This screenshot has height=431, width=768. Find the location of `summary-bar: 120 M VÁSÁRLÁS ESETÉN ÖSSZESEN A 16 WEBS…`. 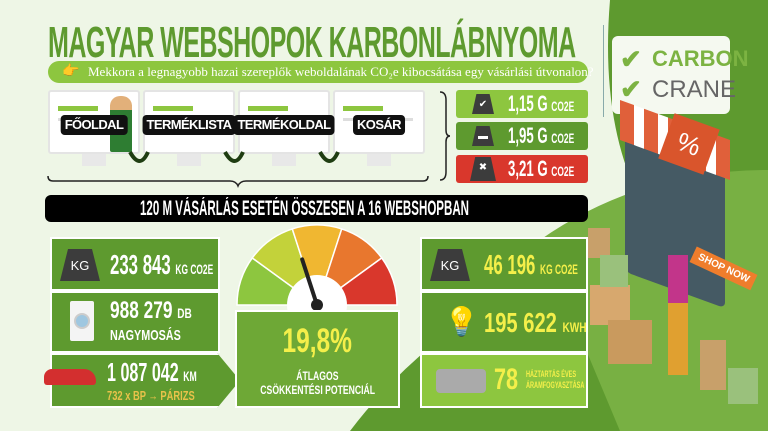

summary-bar: 120 M VÁSÁRLÁS ESETÉN ÖSSZESEN A 16 WEBS… is located at coordinates (316, 208).